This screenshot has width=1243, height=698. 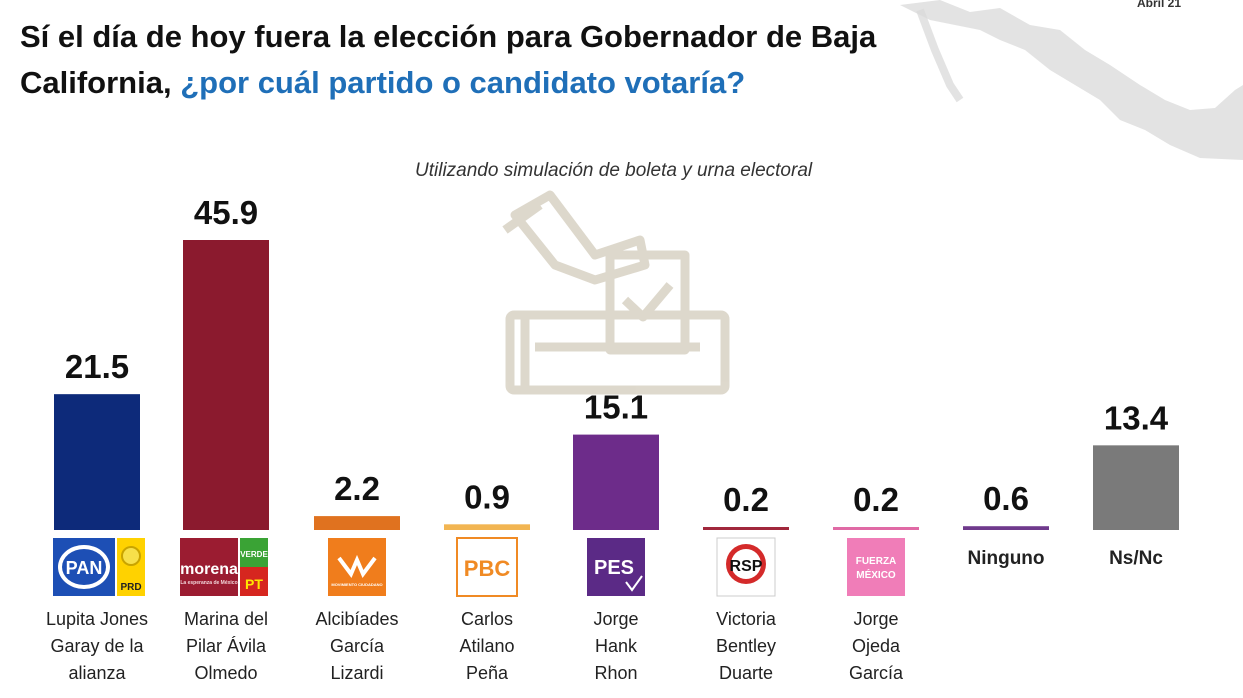 What do you see at coordinates (746, 499) in the screenshot?
I see `value-label-5: 0.2` at bounding box center [746, 499].